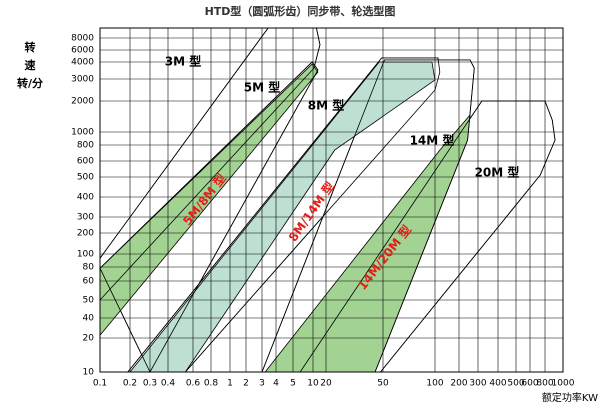 The height and width of the screenshot is (408, 603). I want to click on y-tick-label: 10, so click(89, 373).